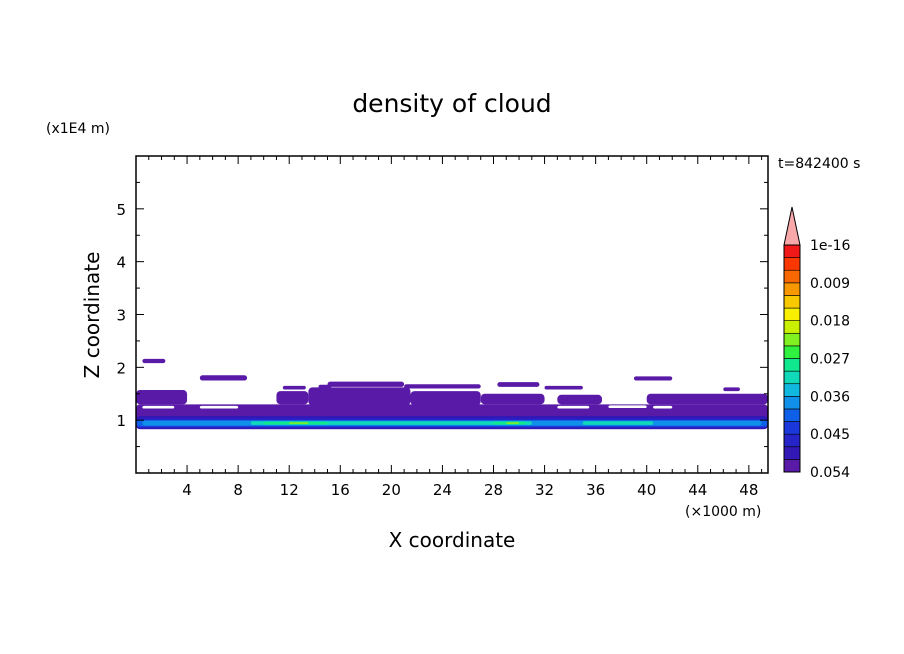 Image resolution: width=904 pixels, height=654 pixels. What do you see at coordinates (340, 490) in the screenshot?
I see `x-tick-label: 16` at bounding box center [340, 490].